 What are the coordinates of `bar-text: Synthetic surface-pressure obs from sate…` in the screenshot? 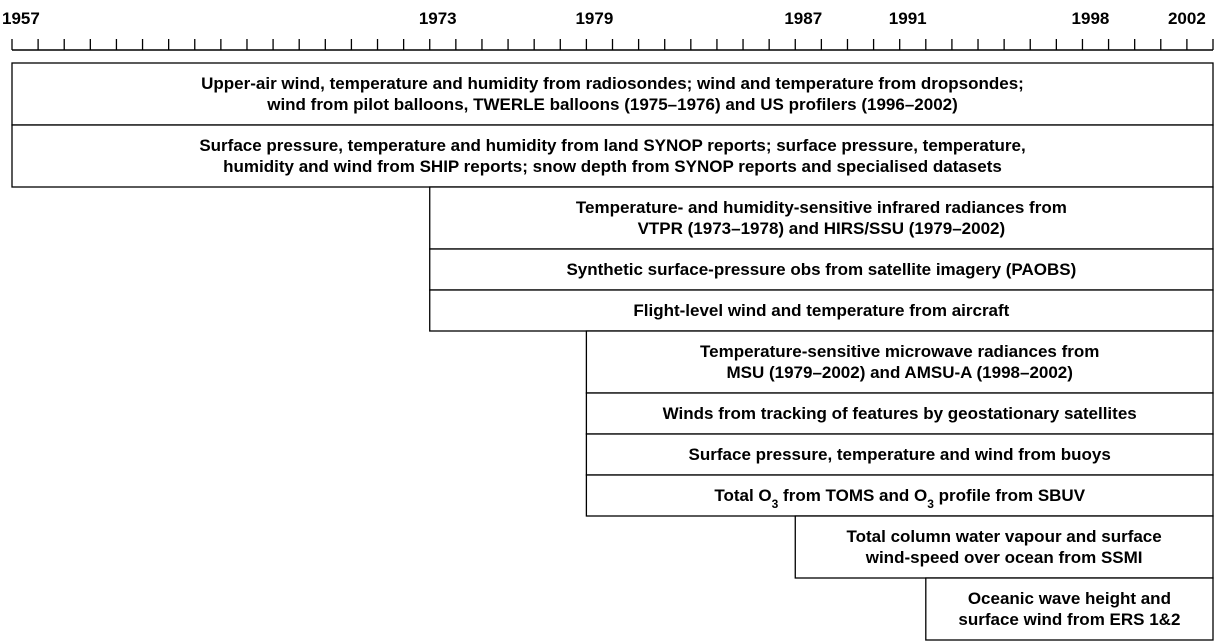 It's located at (821, 269).